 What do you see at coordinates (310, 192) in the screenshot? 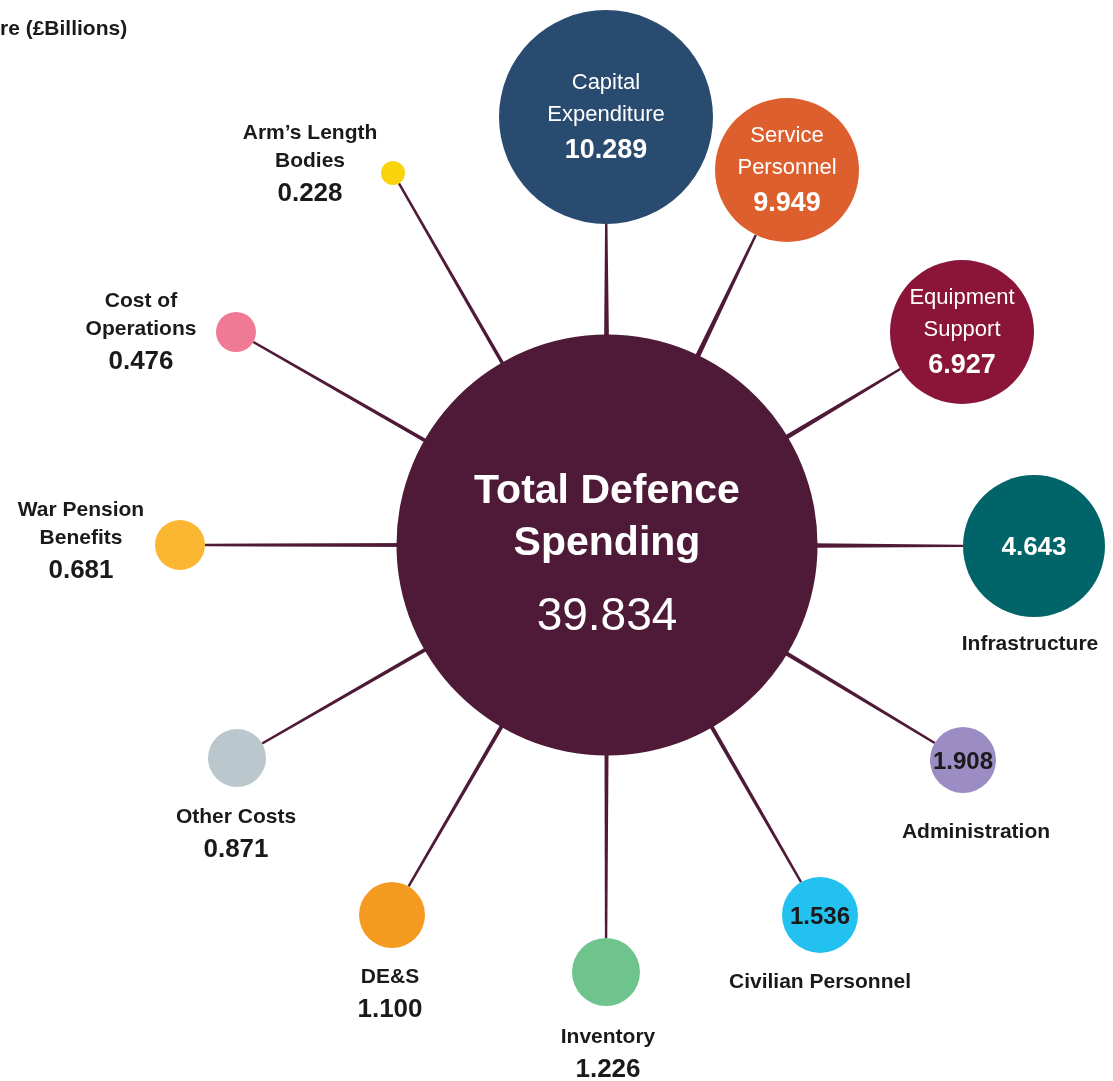
I see `data-label: 0.228` at bounding box center [310, 192].